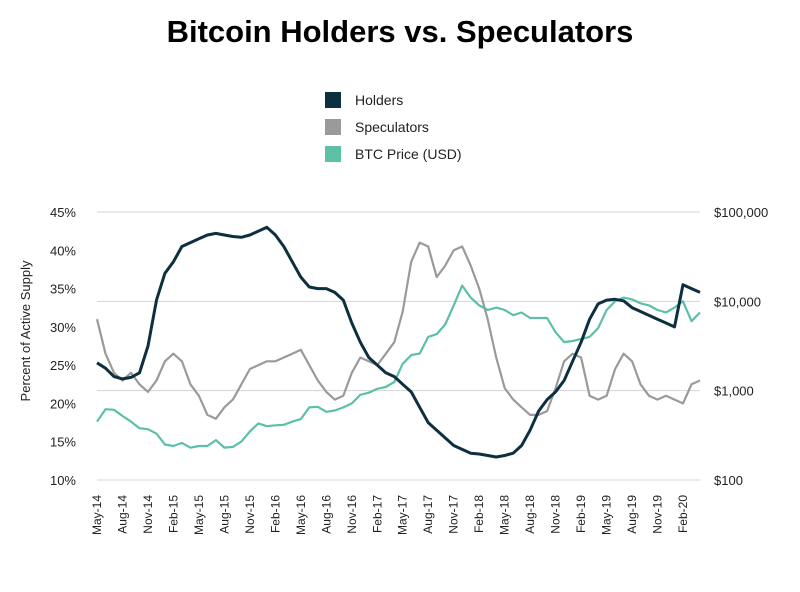 The height and width of the screenshot is (592, 800). Describe the element at coordinates (403, 515) in the screenshot. I see `x-tick-label: May-17` at that location.